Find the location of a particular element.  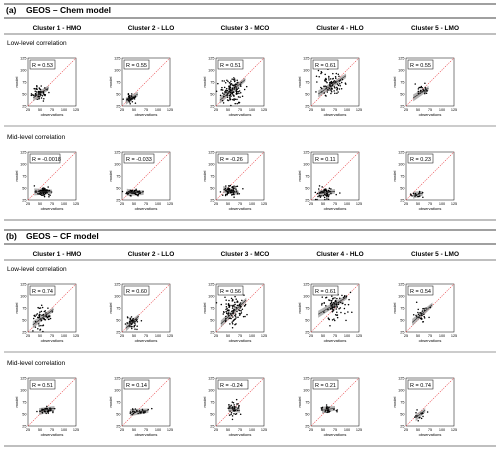

x-axis-label: observations is located at coordinates (240, 434).